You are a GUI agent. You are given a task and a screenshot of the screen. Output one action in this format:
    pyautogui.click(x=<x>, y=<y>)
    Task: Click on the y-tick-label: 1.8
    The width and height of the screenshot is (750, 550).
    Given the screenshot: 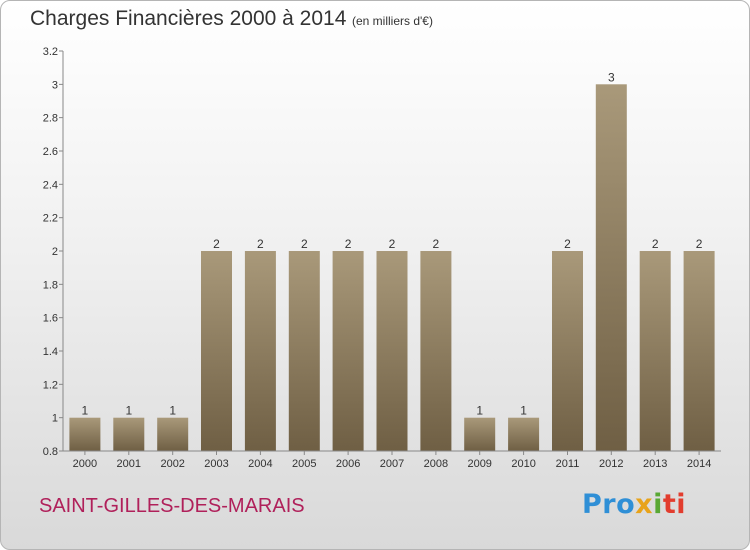 What is the action you would take?
    pyautogui.click(x=50, y=285)
    